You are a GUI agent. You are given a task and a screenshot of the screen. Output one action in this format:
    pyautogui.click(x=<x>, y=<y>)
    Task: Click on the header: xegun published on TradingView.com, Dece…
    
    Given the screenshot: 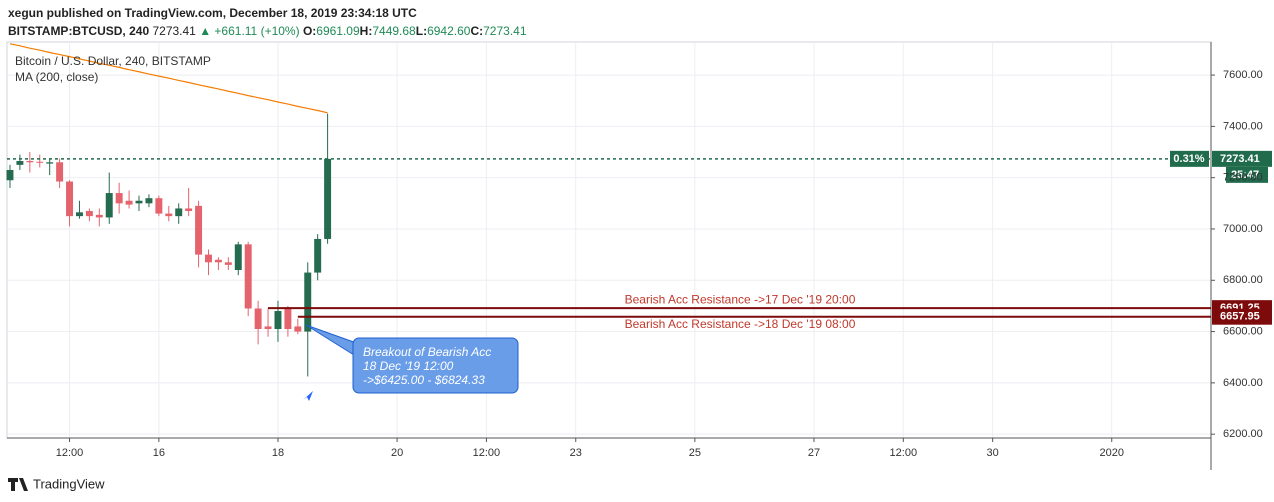 What is the action you would take?
    pyautogui.click(x=267, y=22)
    